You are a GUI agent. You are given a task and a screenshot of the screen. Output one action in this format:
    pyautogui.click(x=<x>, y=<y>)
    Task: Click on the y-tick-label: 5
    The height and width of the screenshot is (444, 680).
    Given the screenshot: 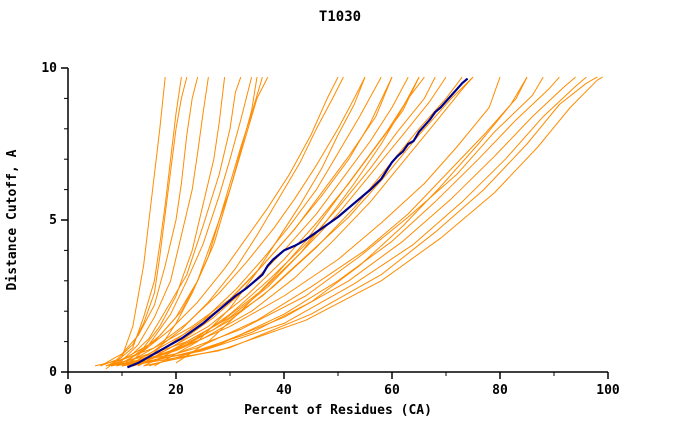 What is the action you would take?
    pyautogui.click(x=53, y=220)
    